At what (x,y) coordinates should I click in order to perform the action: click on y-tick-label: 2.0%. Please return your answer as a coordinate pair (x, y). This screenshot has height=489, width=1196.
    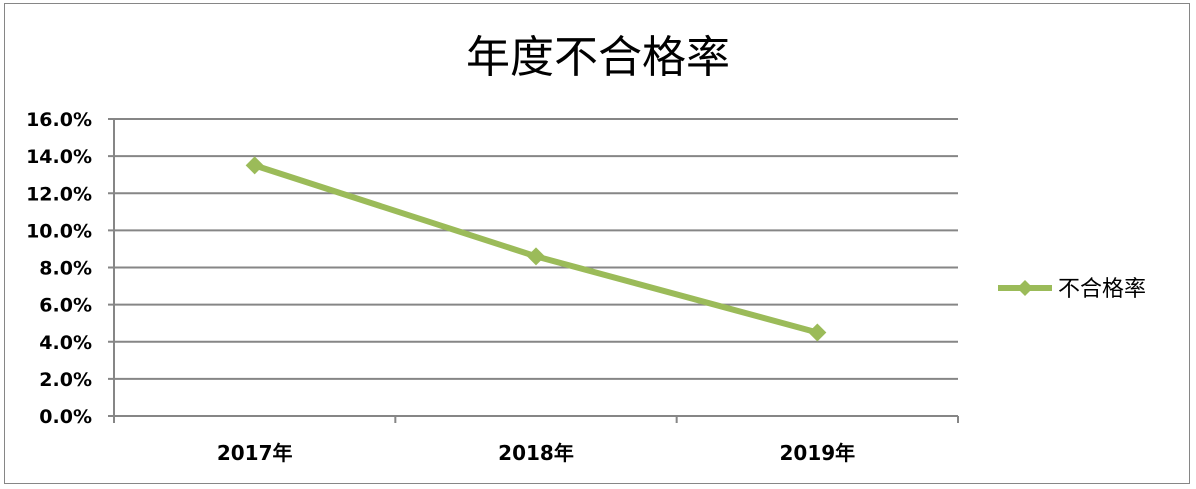
    Looking at the image, I should click on (65, 380).